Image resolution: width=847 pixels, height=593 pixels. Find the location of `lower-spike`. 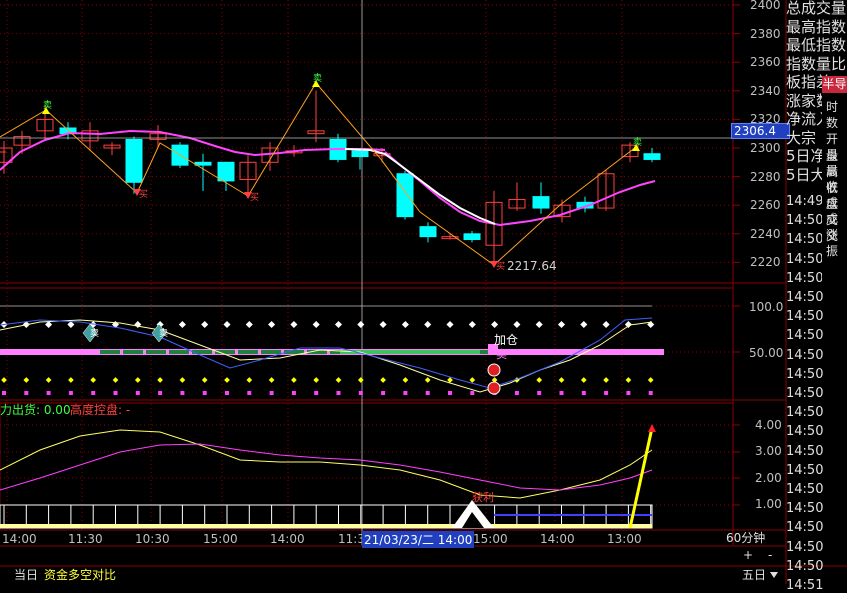

lower-spike is located at coordinates (641, 478).